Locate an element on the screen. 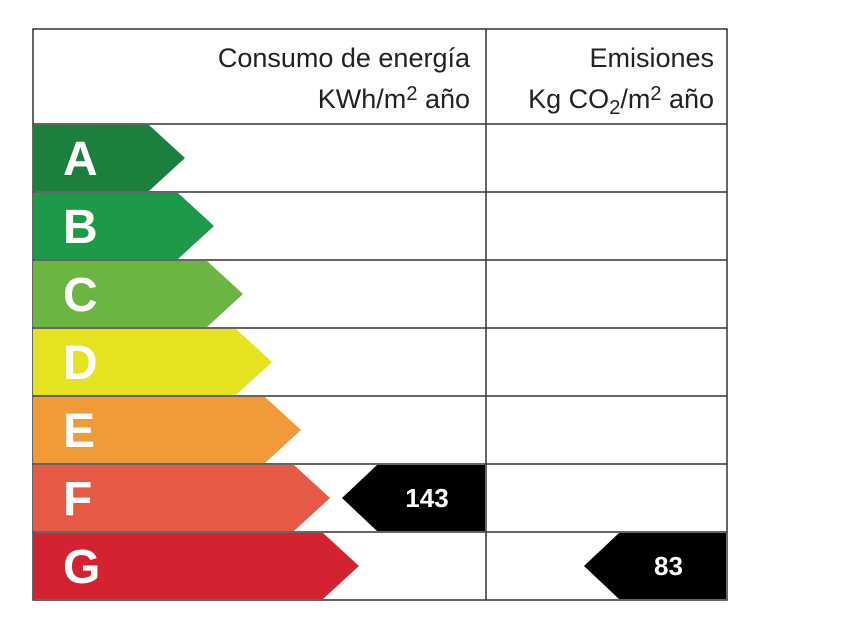 This screenshot has width=850, height=638. class-letter-d: D is located at coordinates (80, 363).